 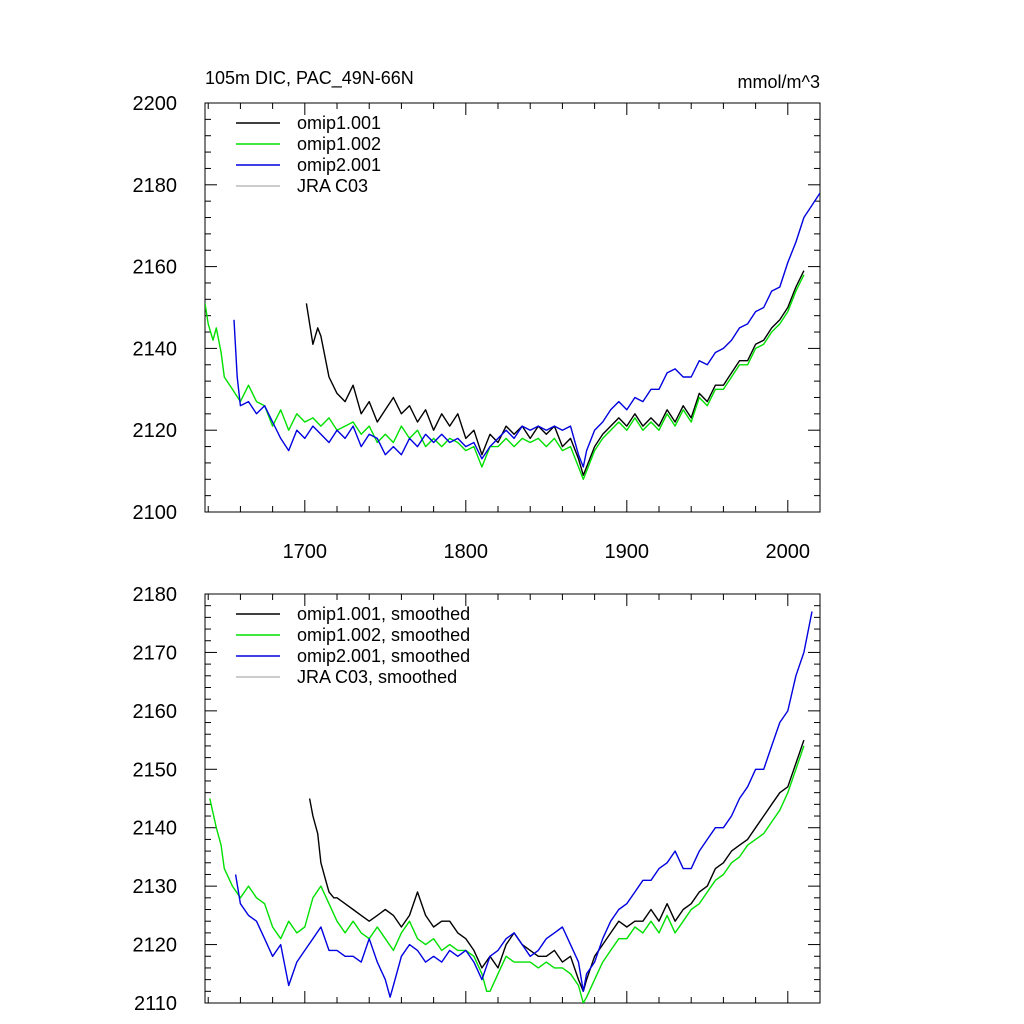 I want to click on x-tick-label: 1800, so click(x=466, y=552).